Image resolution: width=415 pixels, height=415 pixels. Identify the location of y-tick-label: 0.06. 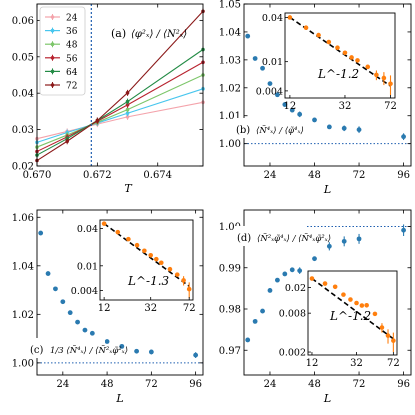
(23, 21).